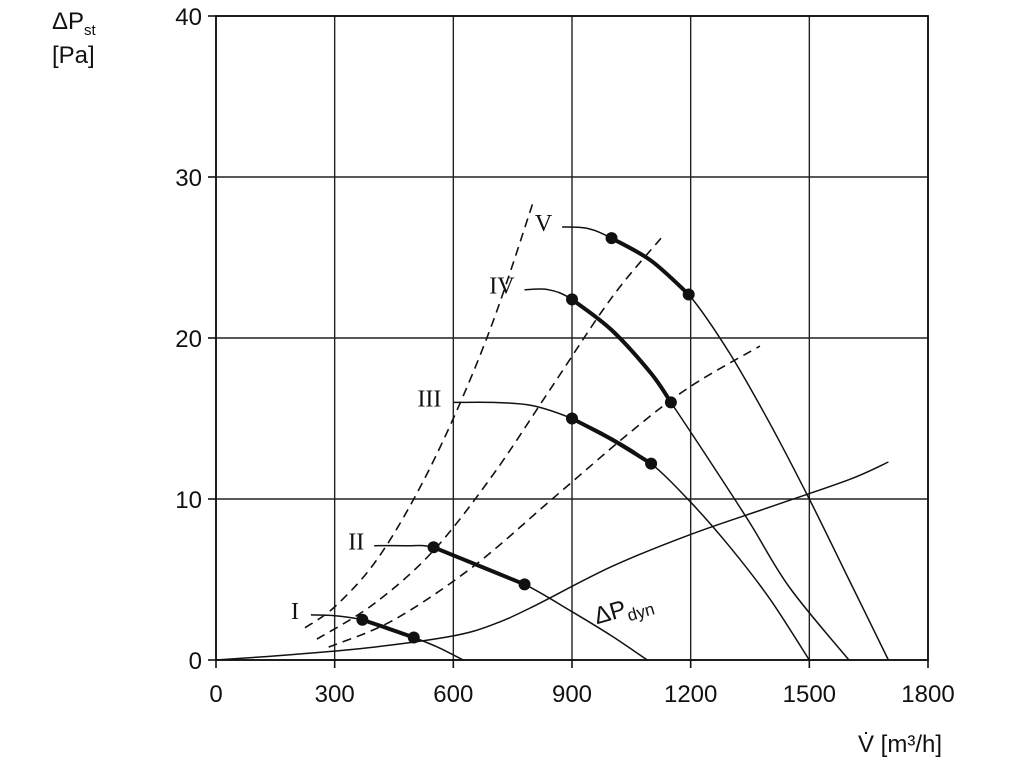 The width and height of the screenshot is (1024, 768). Describe the element at coordinates (188, 17) in the screenshot. I see `y-tick-label-40: 40` at that location.